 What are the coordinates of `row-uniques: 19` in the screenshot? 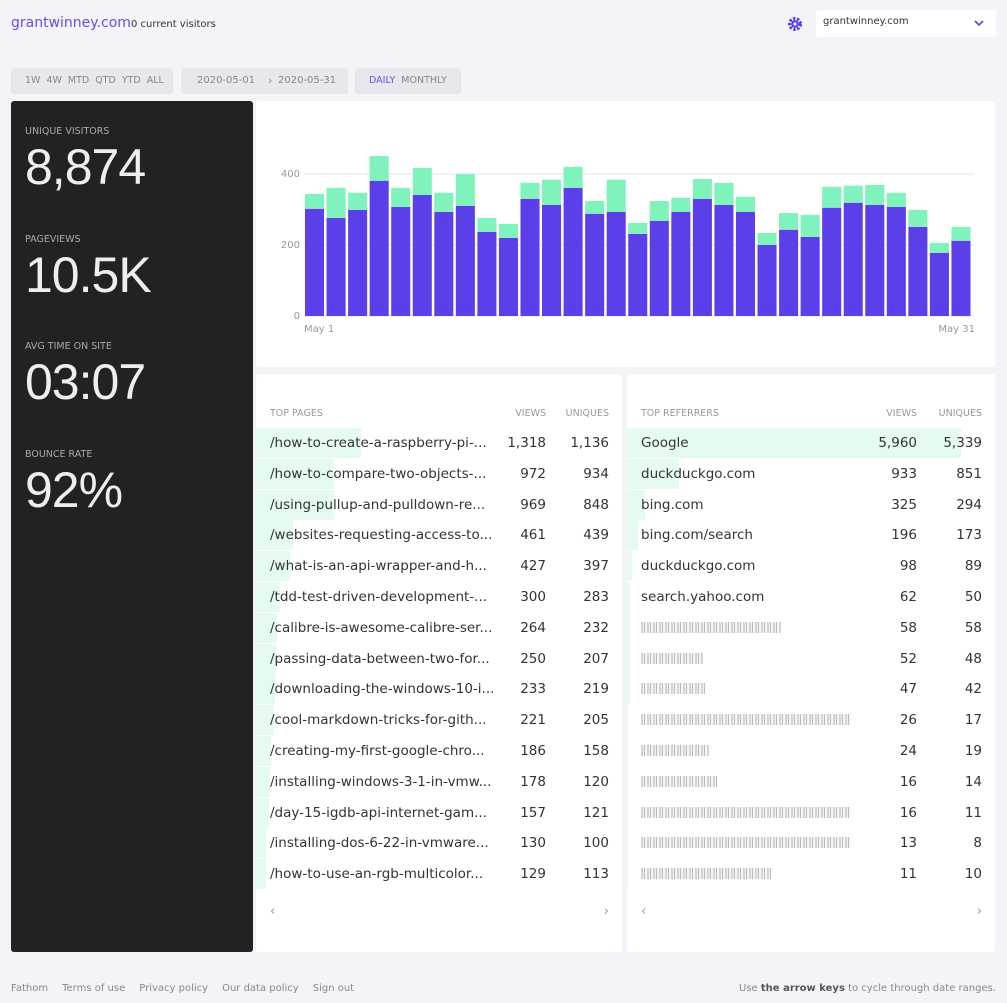 It's located at (973, 751).